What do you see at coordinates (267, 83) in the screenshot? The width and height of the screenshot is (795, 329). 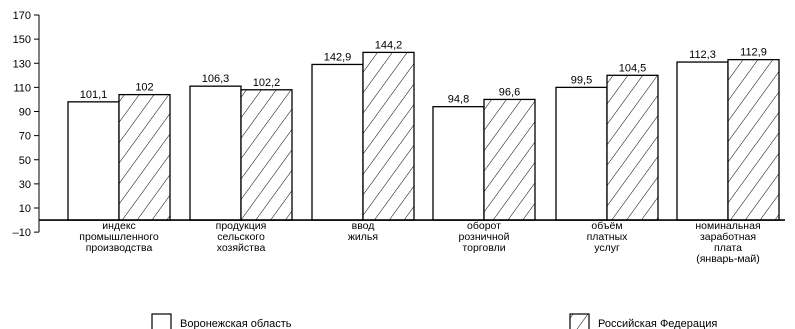 I see `data-label: 102,2` at bounding box center [267, 83].